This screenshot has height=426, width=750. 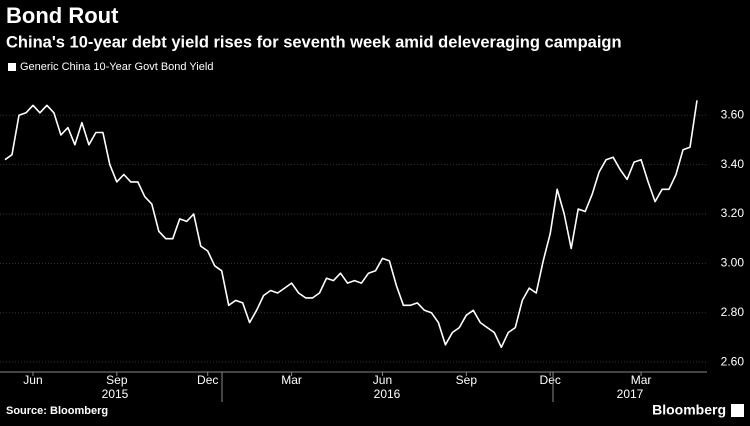 What do you see at coordinates (737, 410) in the screenshot?
I see `brand-icon` at bounding box center [737, 410].